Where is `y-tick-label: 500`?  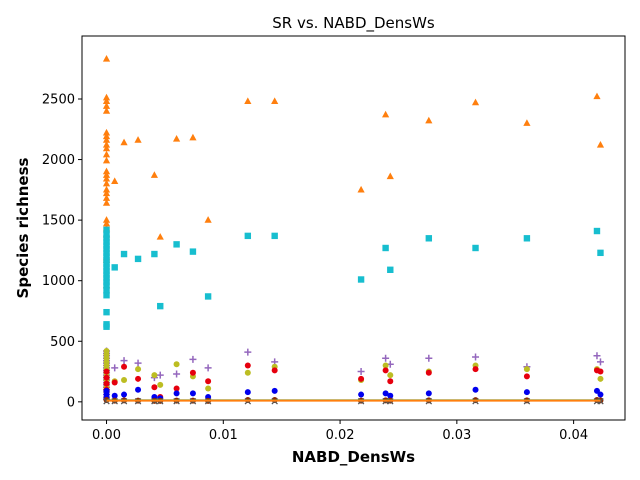 y-tick-label: 500 is located at coordinates (62, 342).